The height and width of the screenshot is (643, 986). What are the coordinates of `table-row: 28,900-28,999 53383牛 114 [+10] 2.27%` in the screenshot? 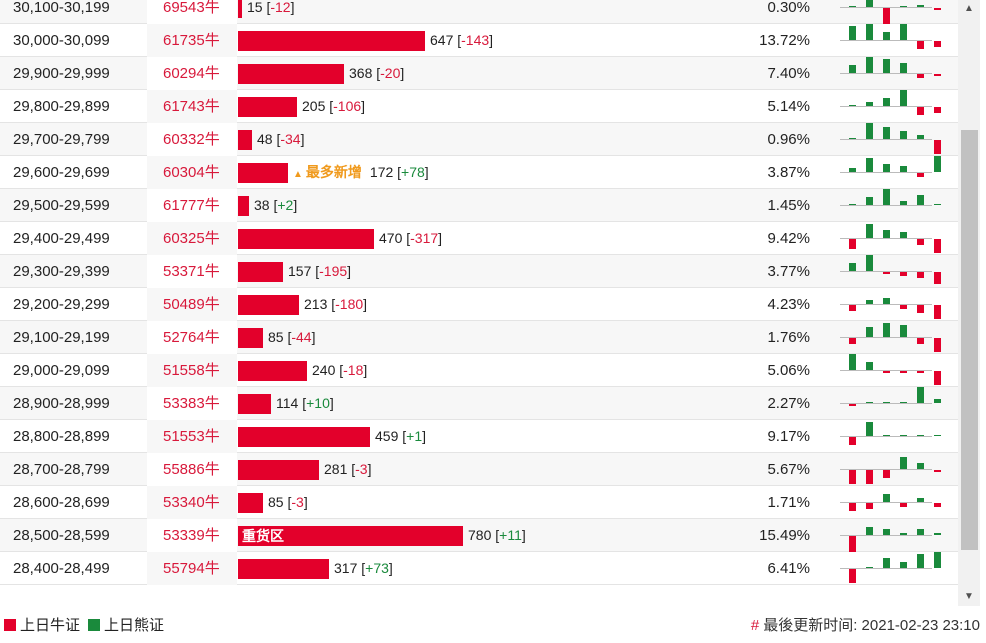 It's located at (479, 403).